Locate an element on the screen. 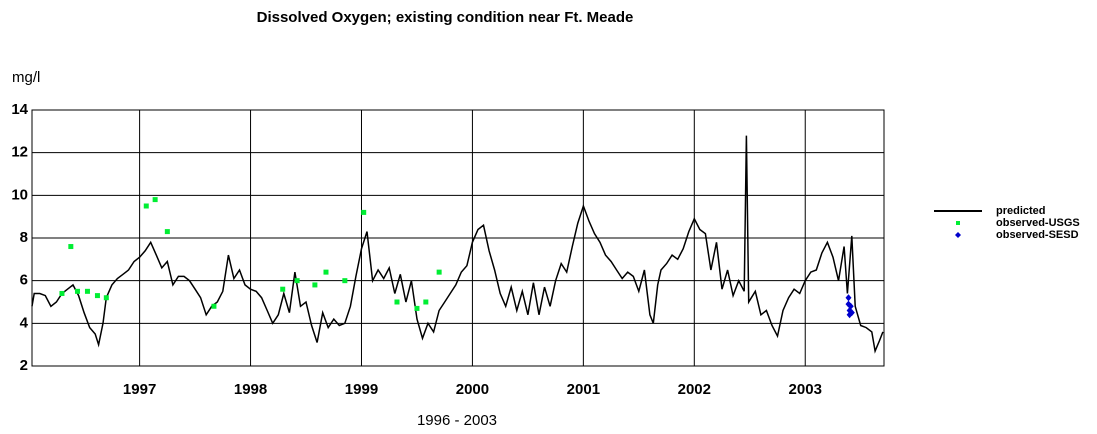 The height and width of the screenshot is (434, 1097). y-tick-label: 4 is located at coordinates (24, 322).